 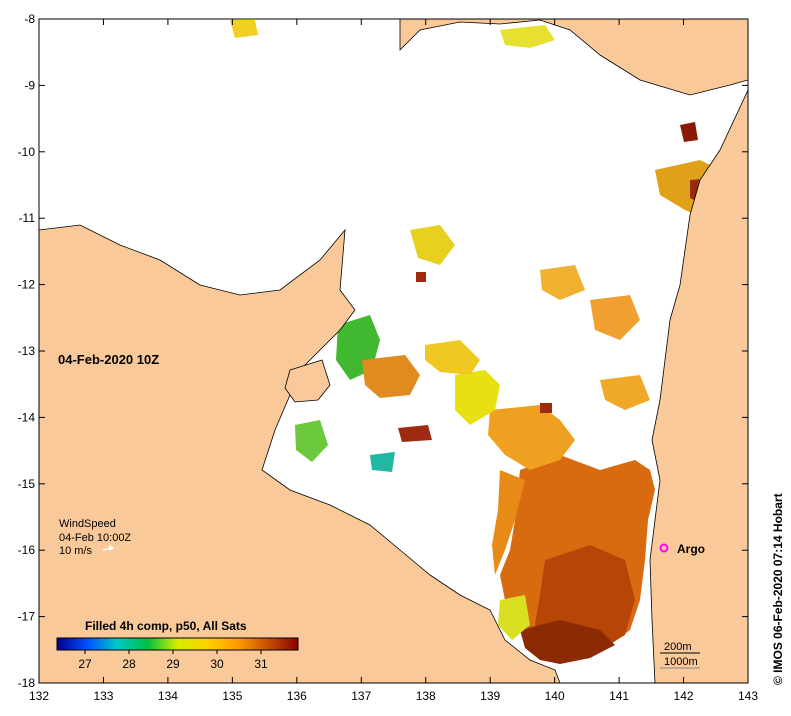 What do you see at coordinates (76, 551) in the screenshot?
I see `wind-scale-label: 10 m/s` at bounding box center [76, 551].